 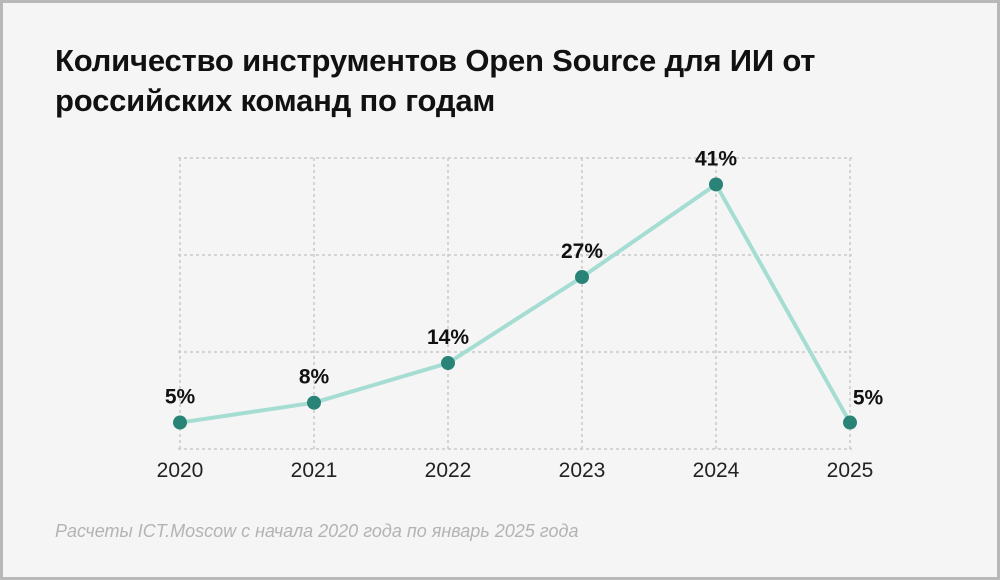 What do you see at coordinates (448, 337) in the screenshot?
I see `value-label: 14%` at bounding box center [448, 337].